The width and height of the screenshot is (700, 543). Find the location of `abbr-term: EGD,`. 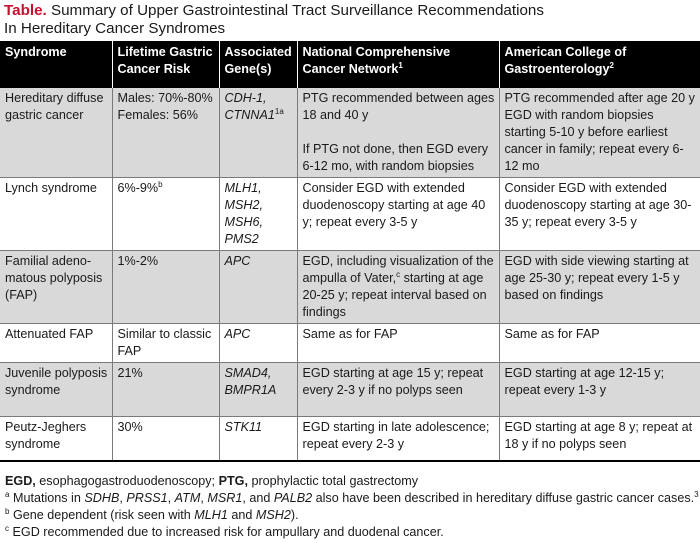

abbr-term: EGD, is located at coordinates (20, 481).